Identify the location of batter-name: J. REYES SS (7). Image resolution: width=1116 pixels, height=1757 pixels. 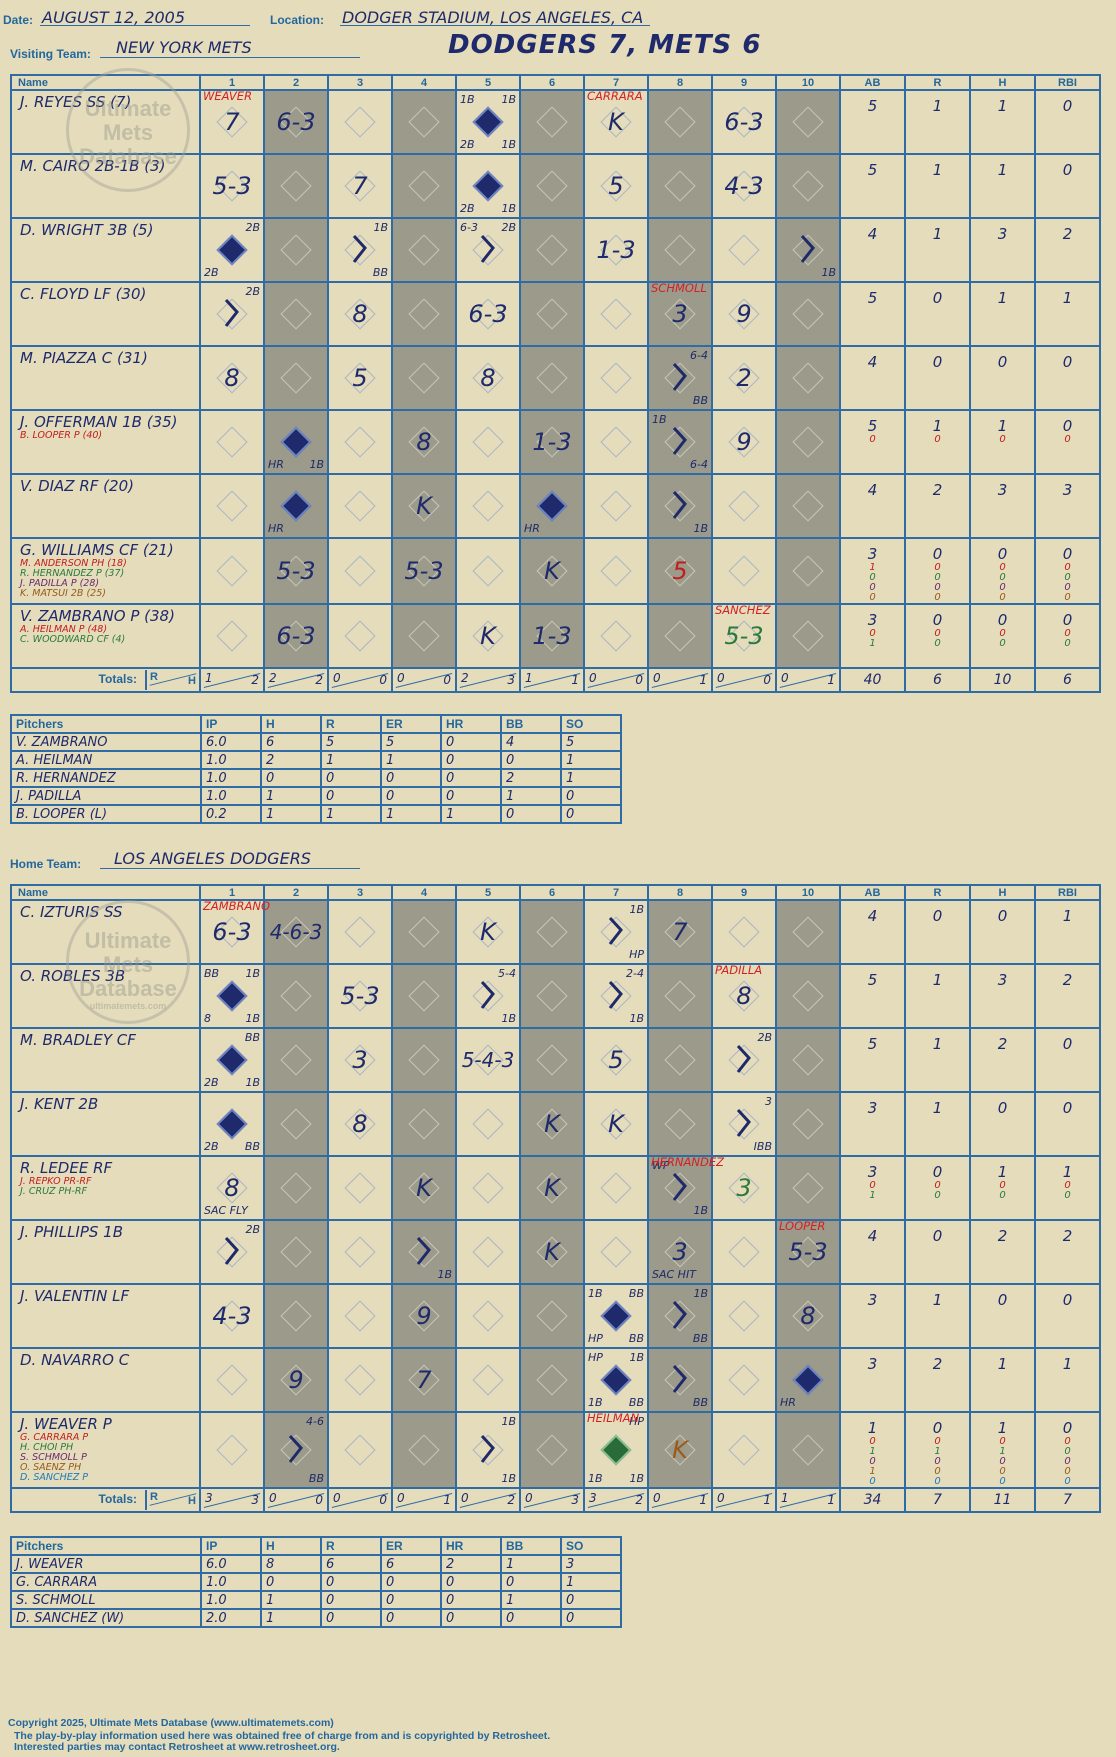
(76, 102).